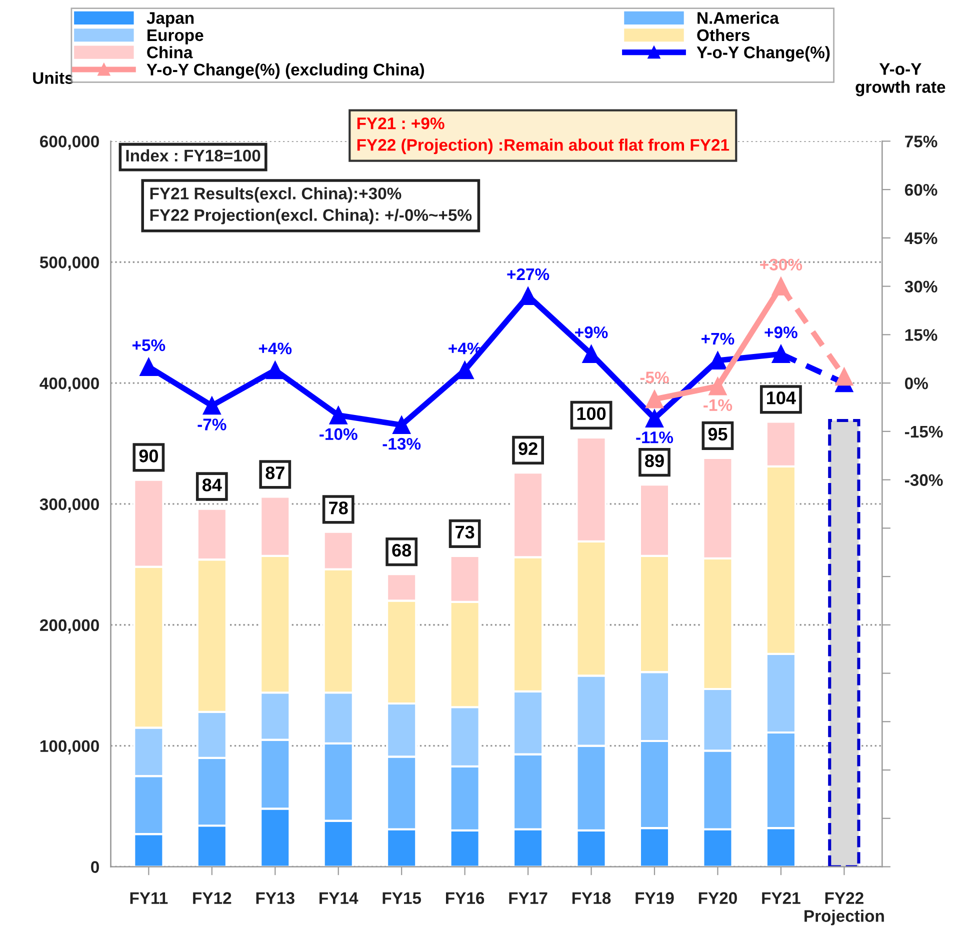 The image size is (963, 935). I want to click on annotation: 73, so click(465, 532).